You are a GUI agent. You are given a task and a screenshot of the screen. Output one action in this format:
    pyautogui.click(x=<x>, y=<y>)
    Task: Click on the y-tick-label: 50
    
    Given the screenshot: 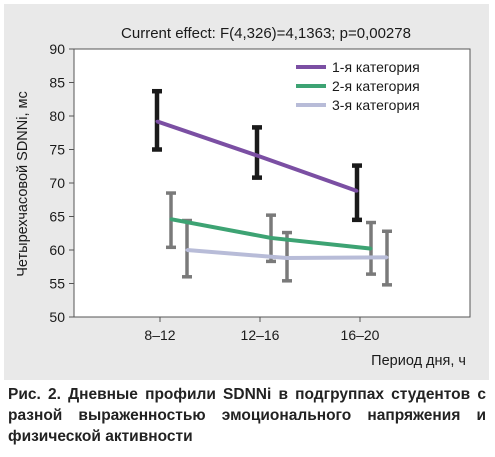 What is the action you would take?
    pyautogui.click(x=57, y=317)
    